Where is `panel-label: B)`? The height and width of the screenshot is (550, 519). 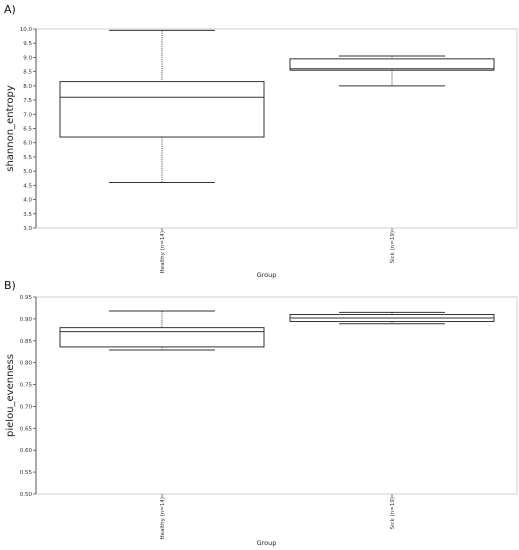 panel-label: B) is located at coordinates (10, 285).